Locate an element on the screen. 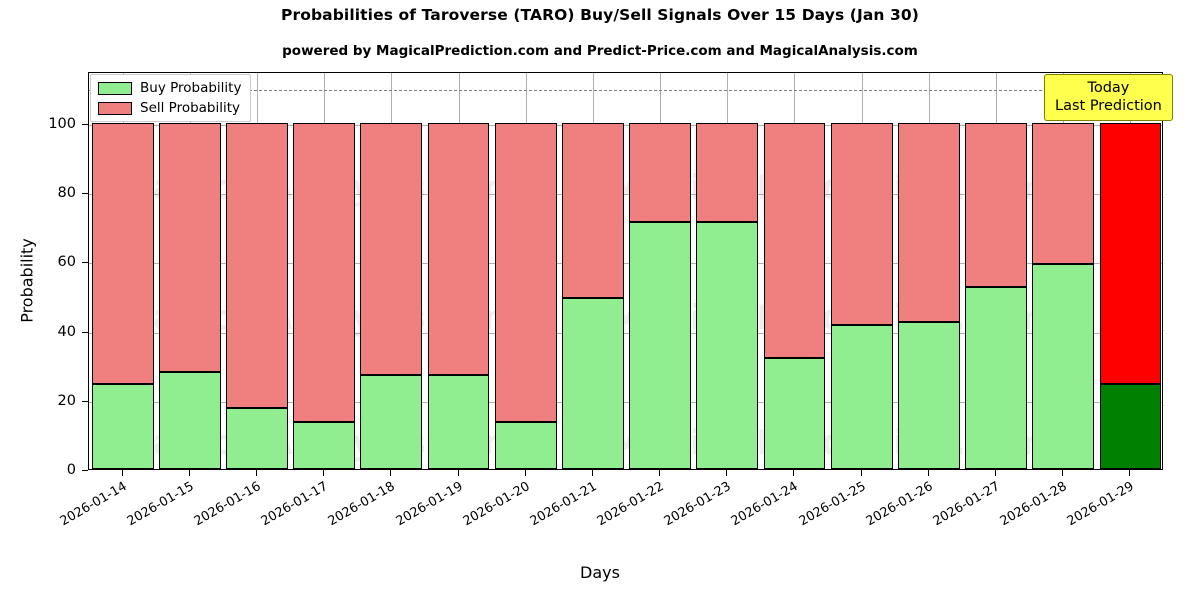  threshold-line is located at coordinates (625, 91).